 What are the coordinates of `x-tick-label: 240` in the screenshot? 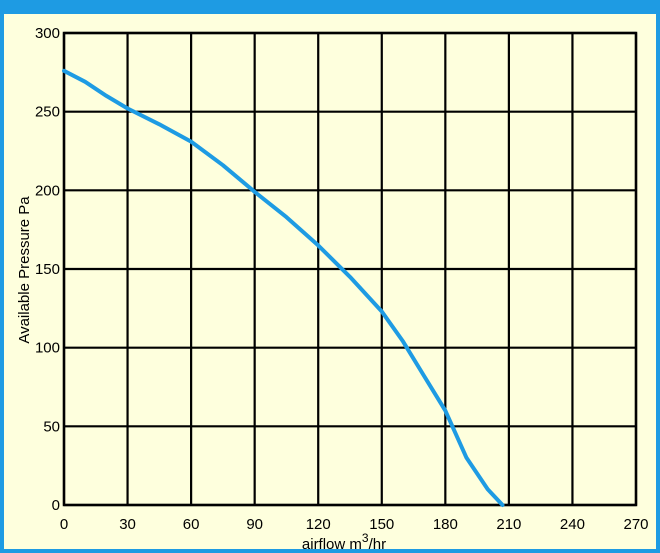 It's located at (572, 524).